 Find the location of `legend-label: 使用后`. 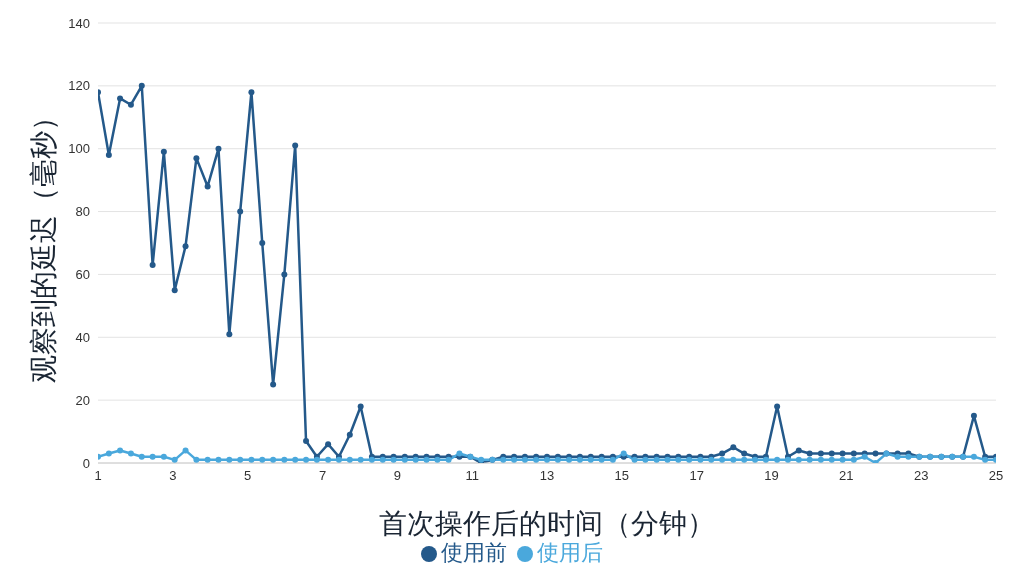

legend-label: 使用后 is located at coordinates (570, 552).